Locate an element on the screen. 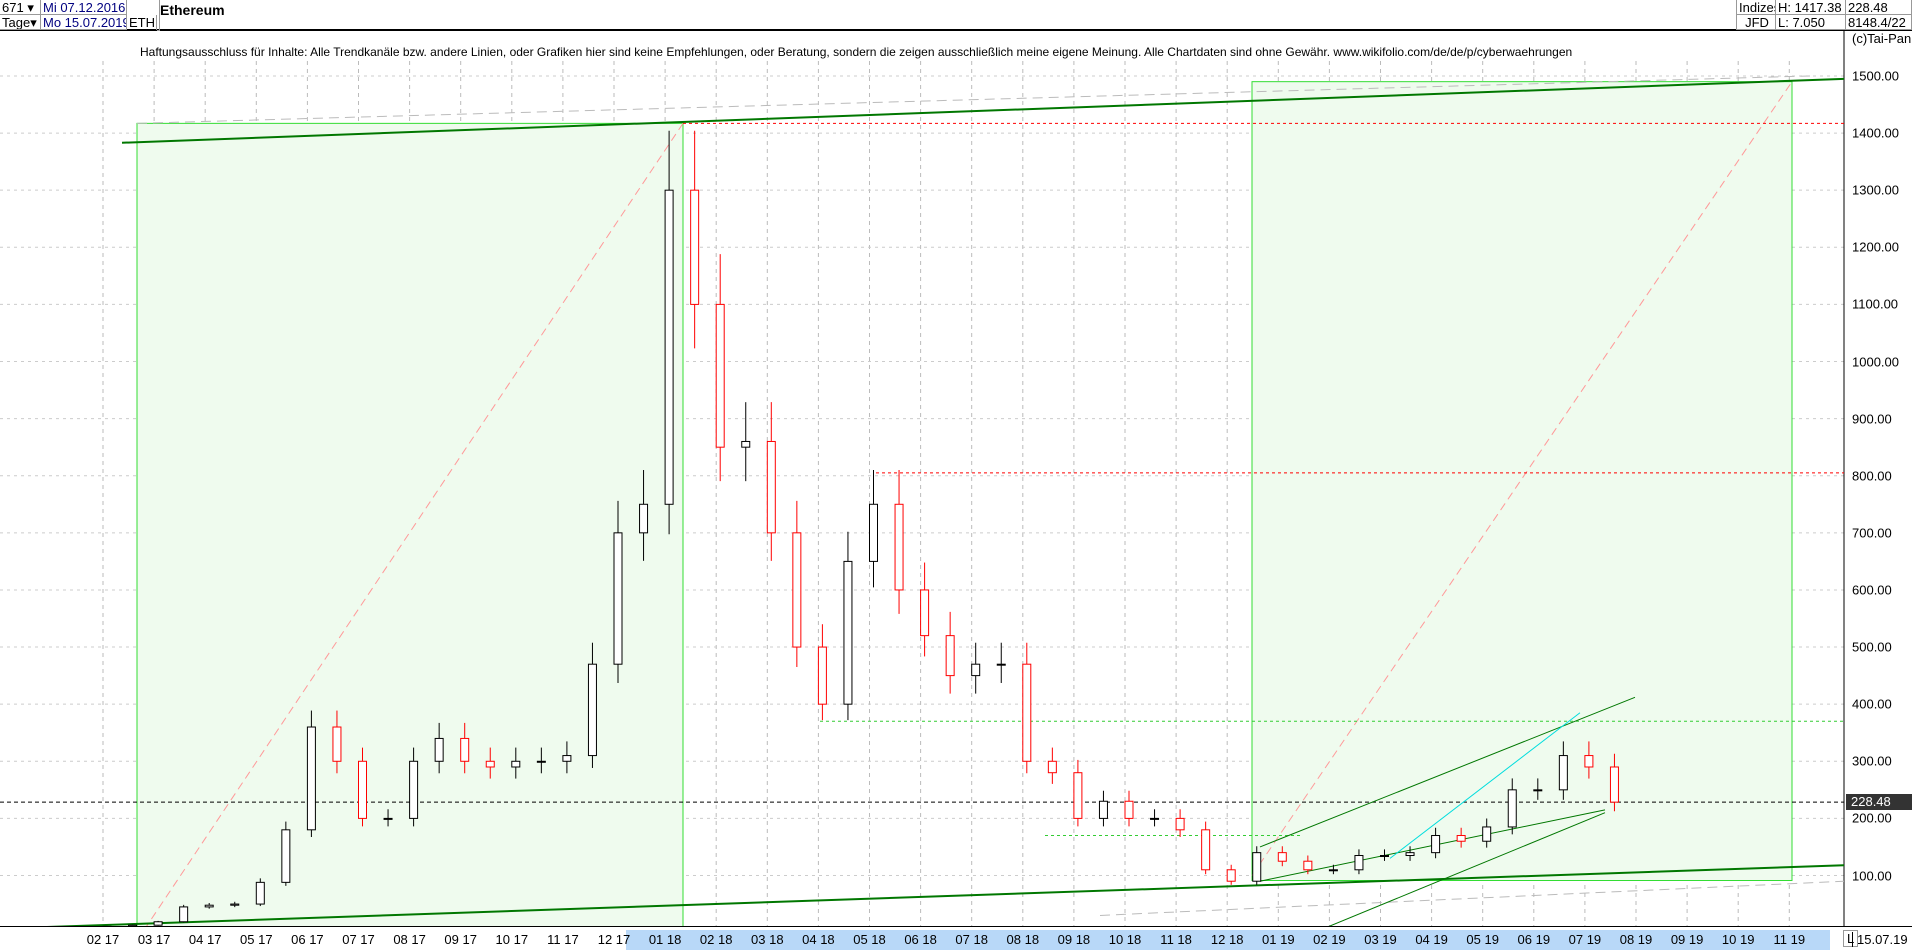  upper-trendline is located at coordinates (983, 110).